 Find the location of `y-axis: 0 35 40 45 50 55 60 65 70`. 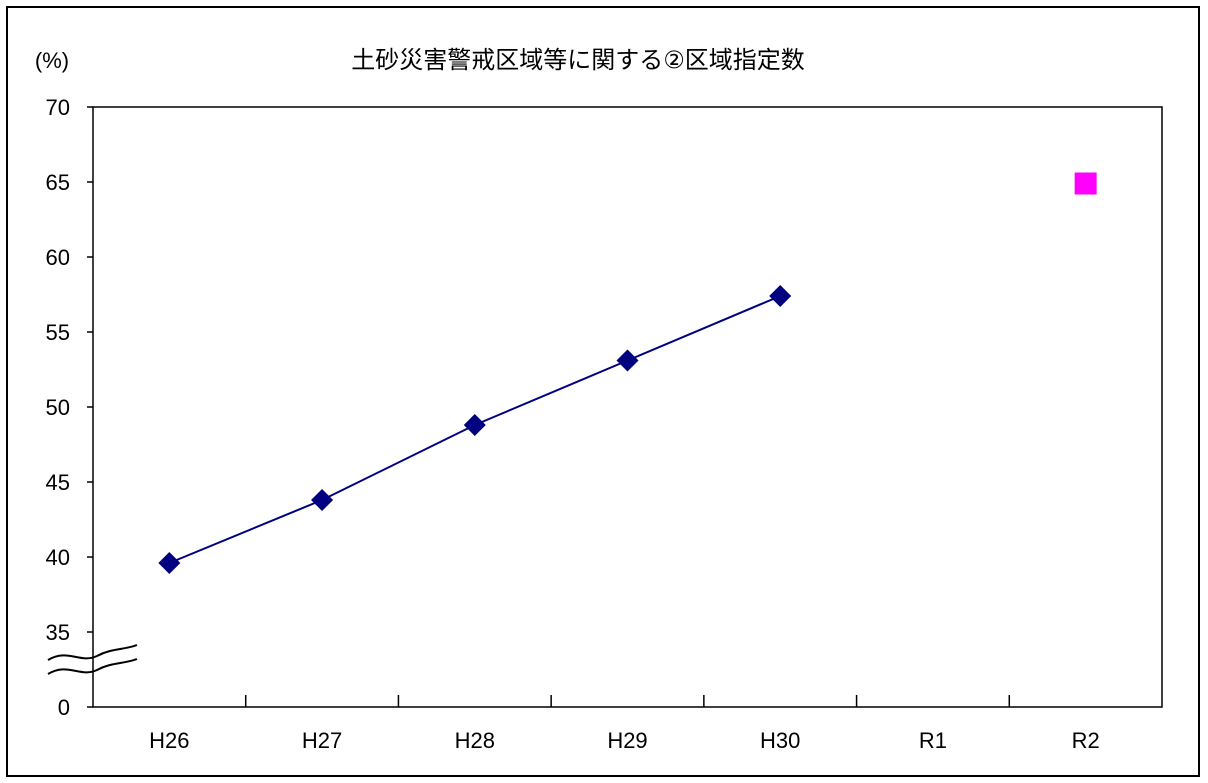

y-axis: 0 35 40 45 50 55 60 65 70 is located at coordinates (69, 407).